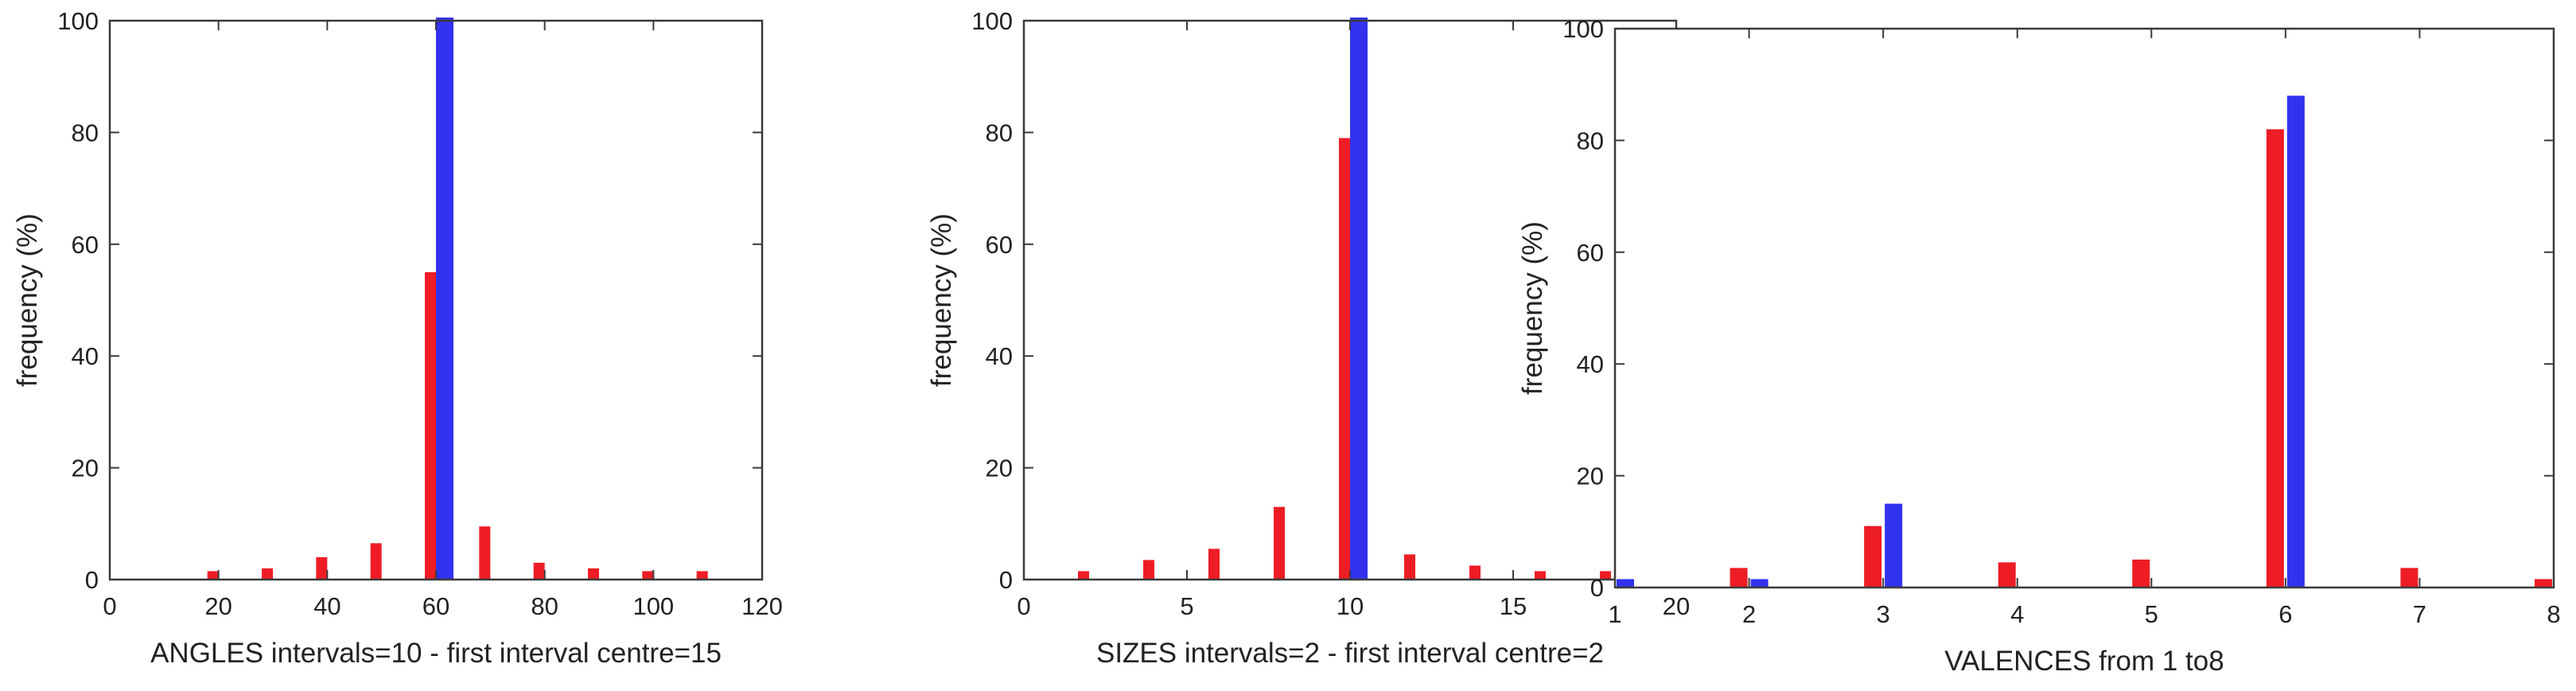  I want to click on bar-red-x7, so click(2409, 578).